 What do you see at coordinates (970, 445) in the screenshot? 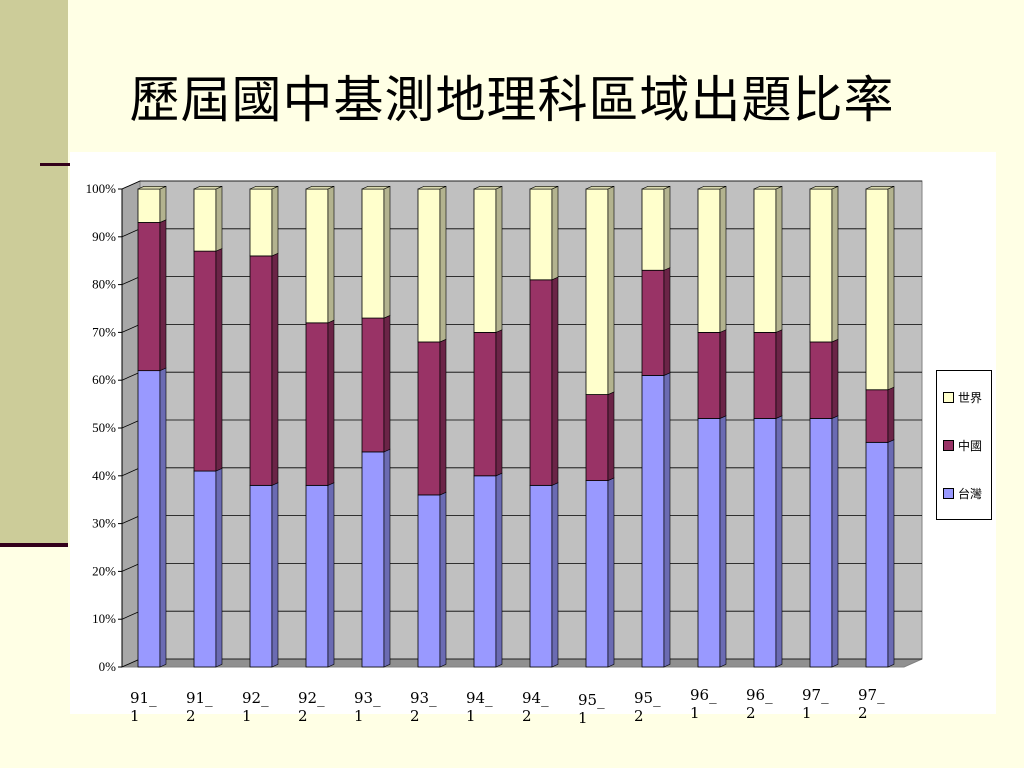
I see `legend-label: 中國` at bounding box center [970, 445].